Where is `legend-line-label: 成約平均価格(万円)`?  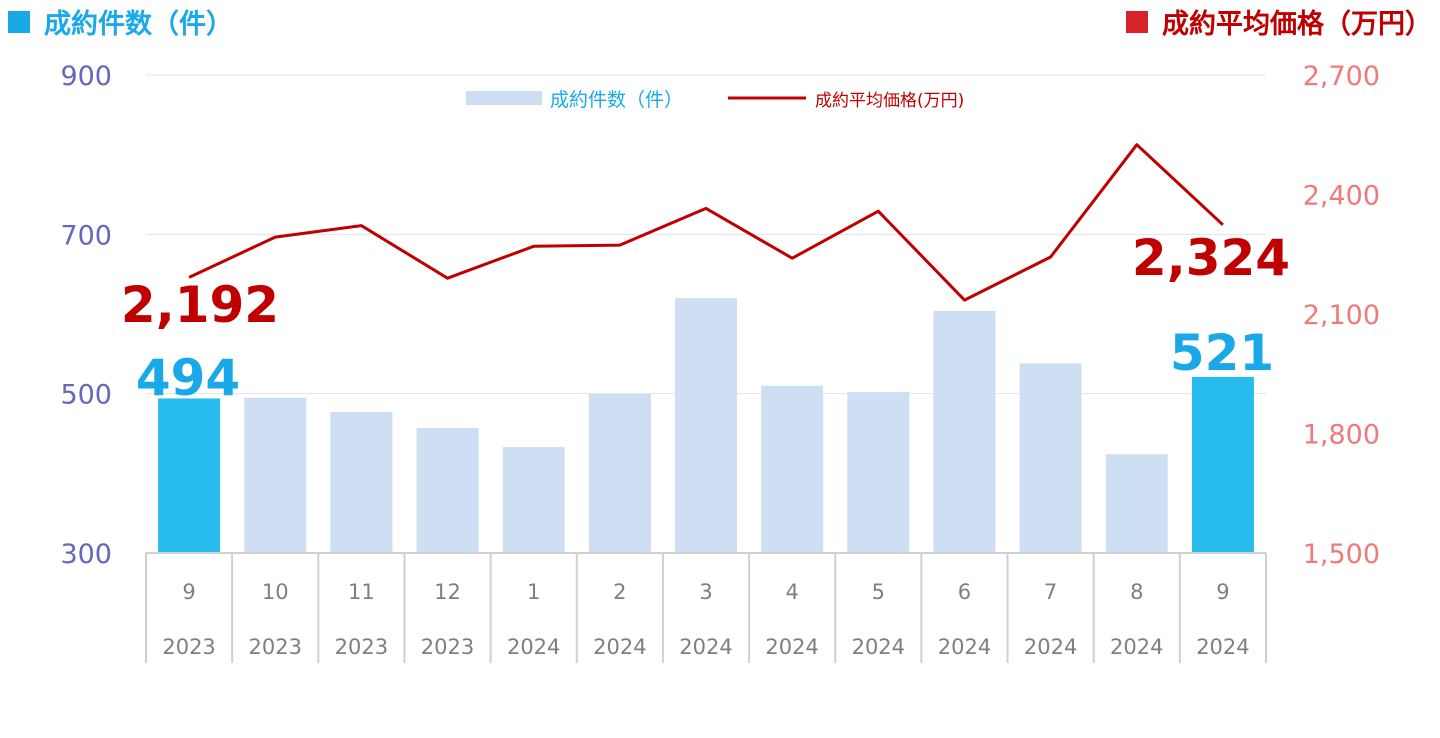 legend-line-label: 成約平均価格(万円) is located at coordinates (889, 101).